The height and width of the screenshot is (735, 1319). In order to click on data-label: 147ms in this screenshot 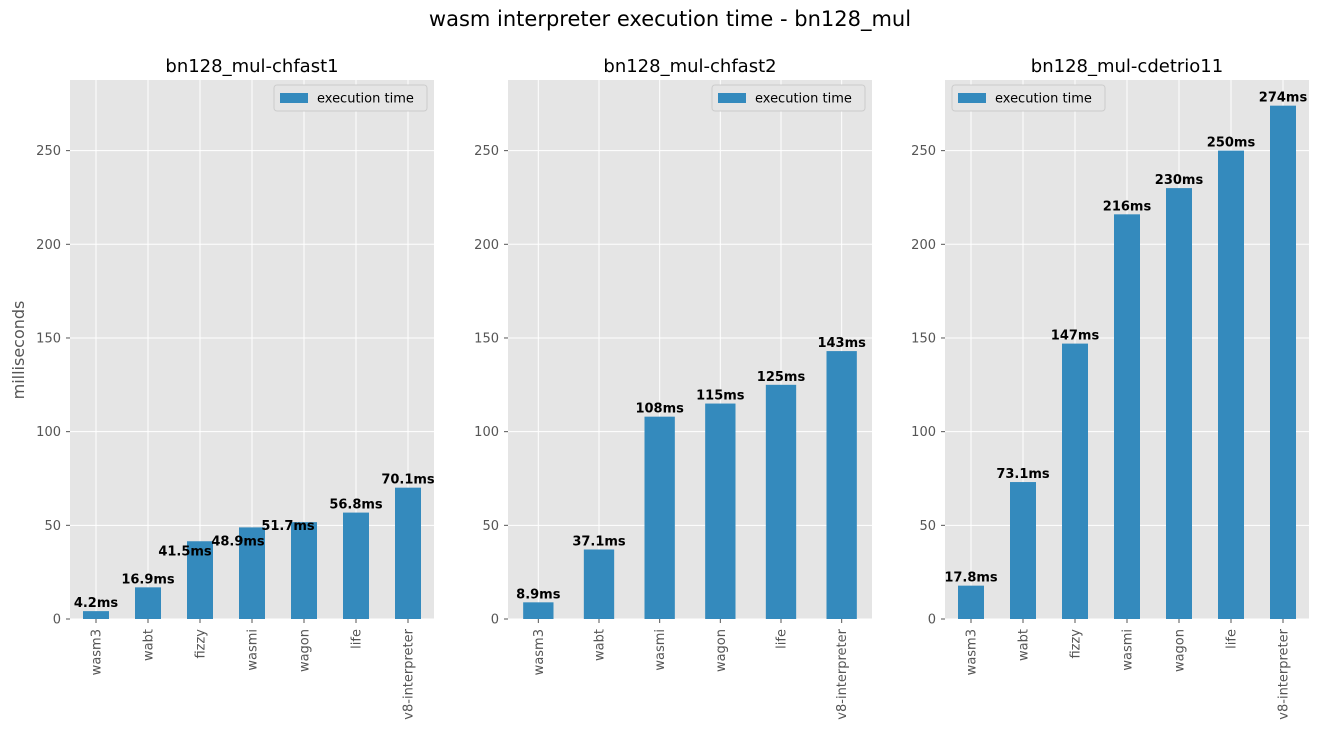, I will do `click(1075, 336)`.